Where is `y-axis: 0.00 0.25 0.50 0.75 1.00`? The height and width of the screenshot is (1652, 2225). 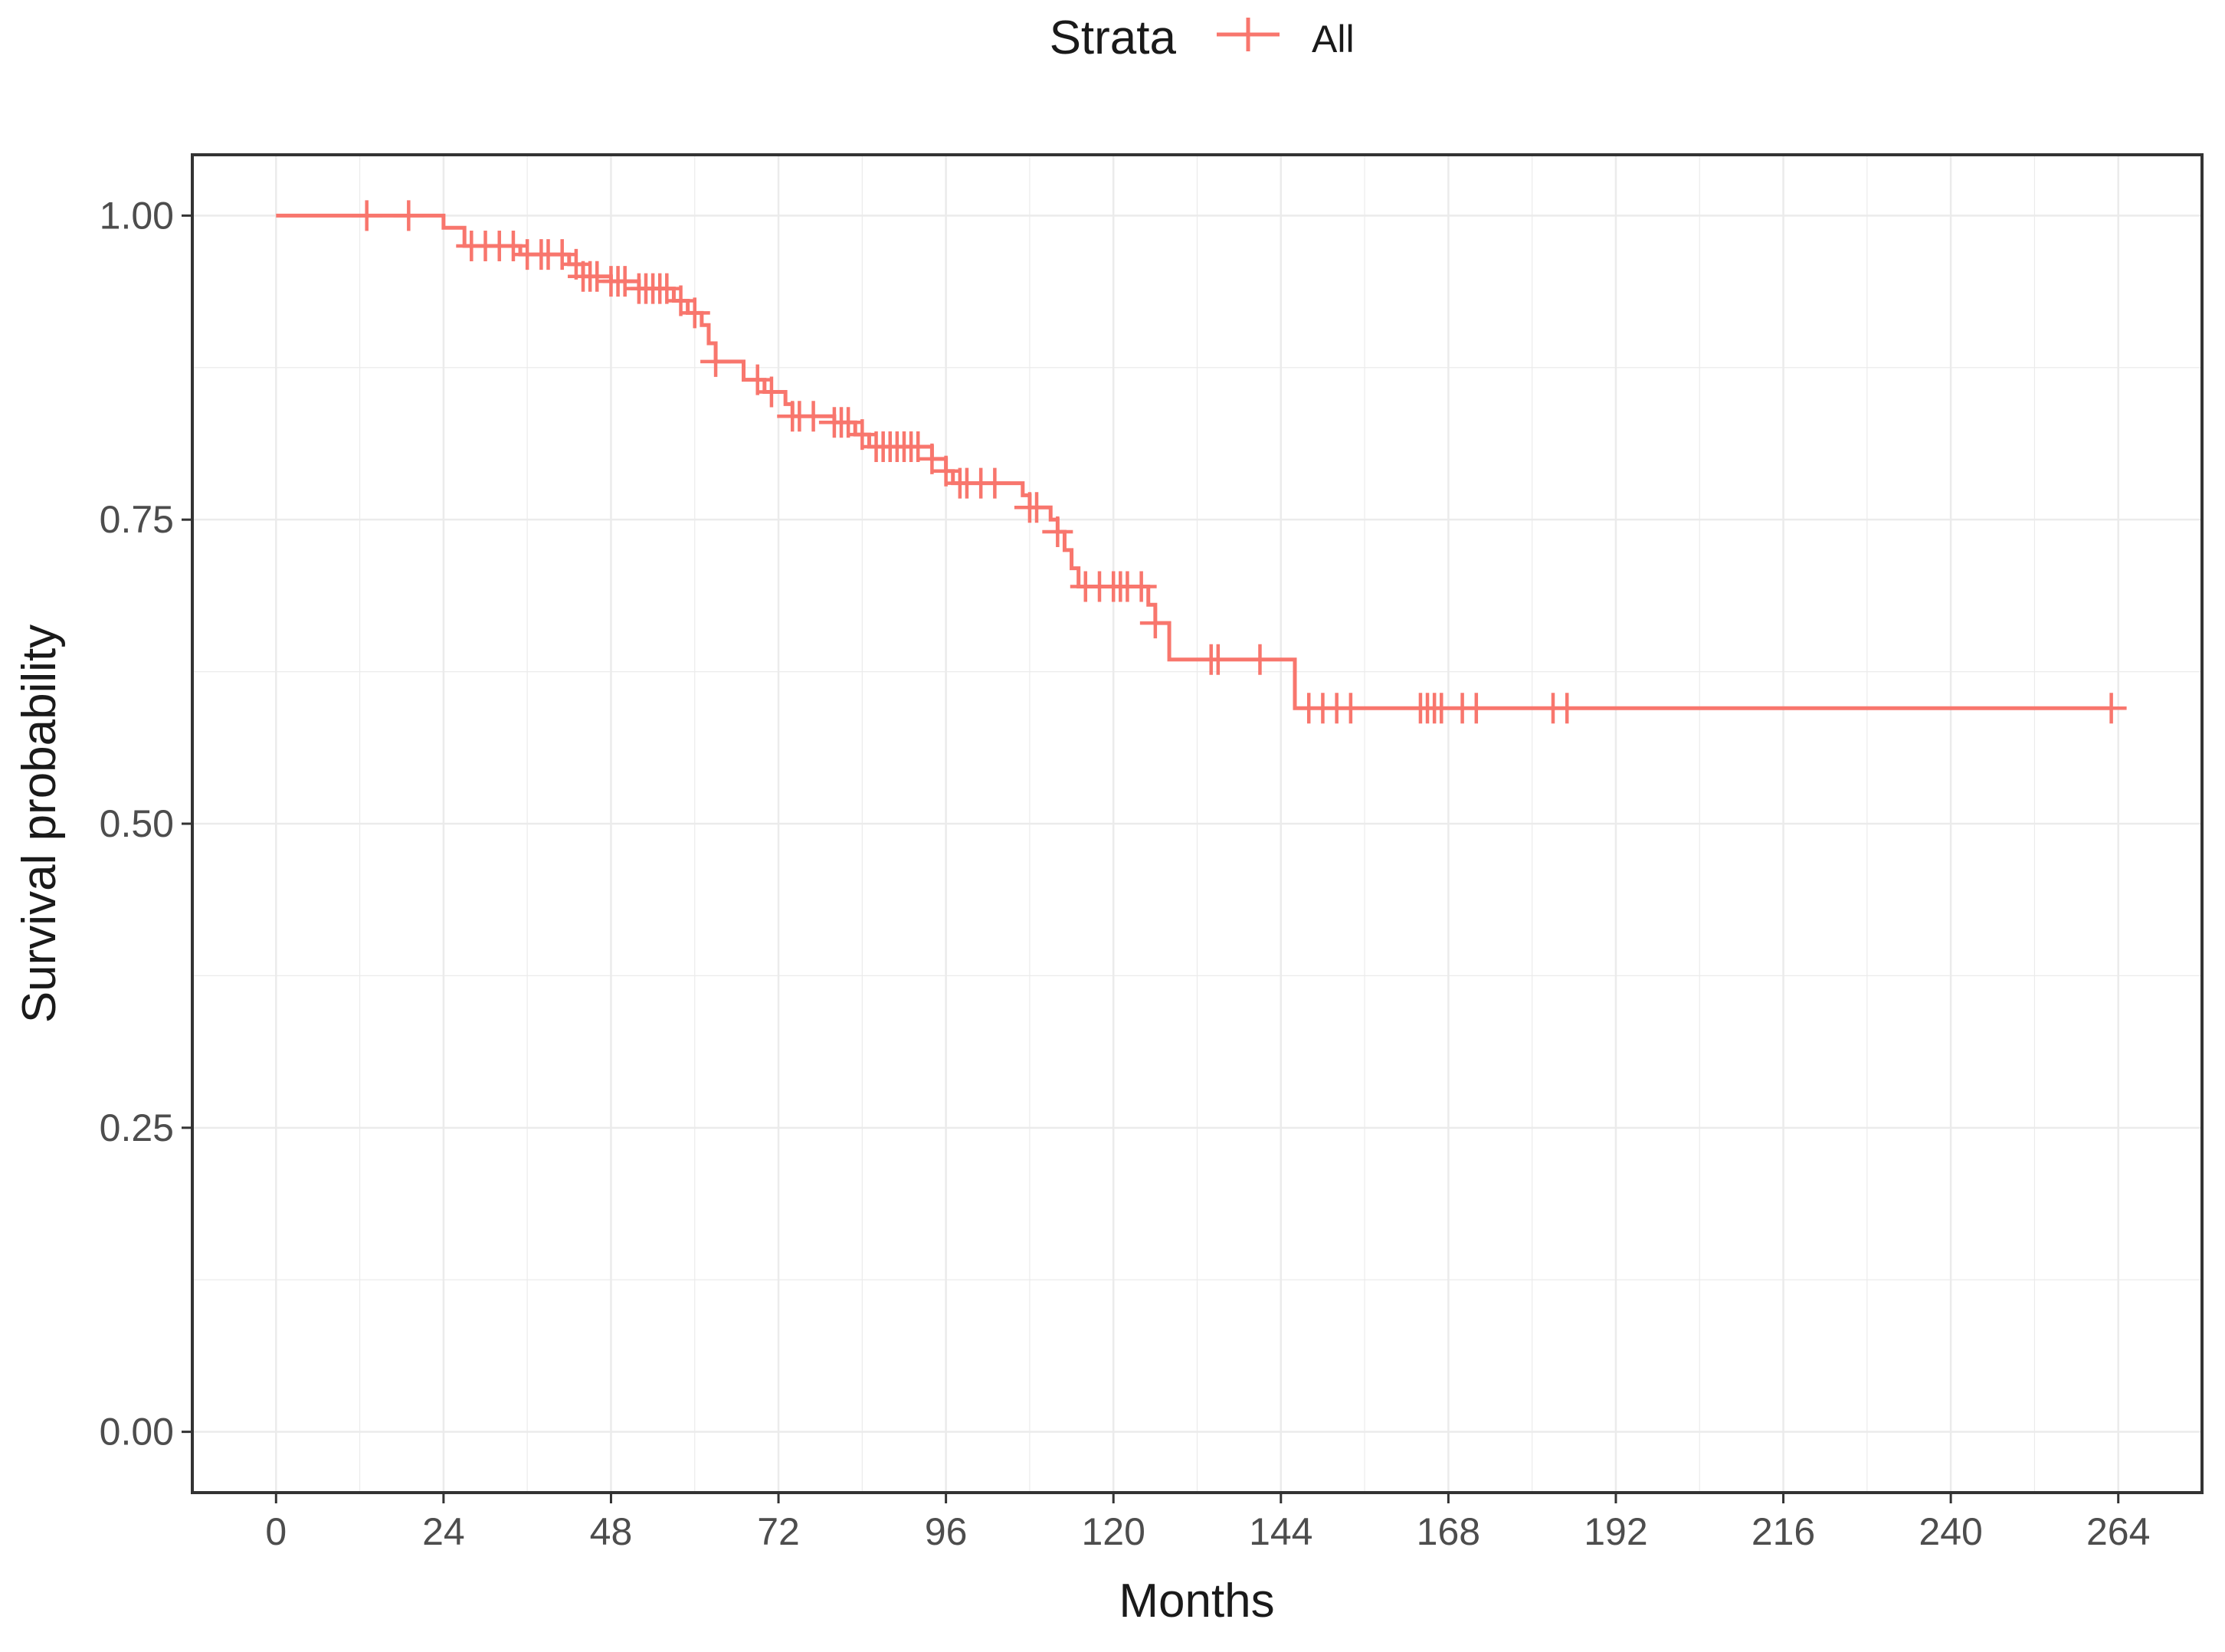 y-axis: 0.00 0.25 0.50 0.75 1.00 is located at coordinates (146, 824).